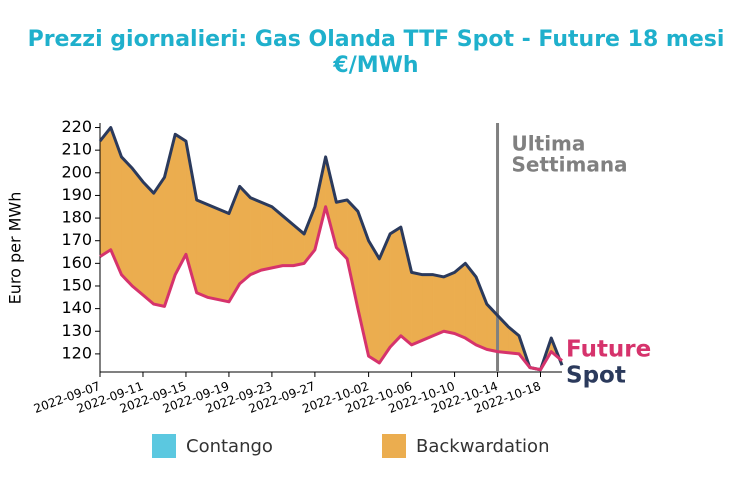 The image size is (752, 504). I want to click on y-tick-label: 210, so click(76, 149).